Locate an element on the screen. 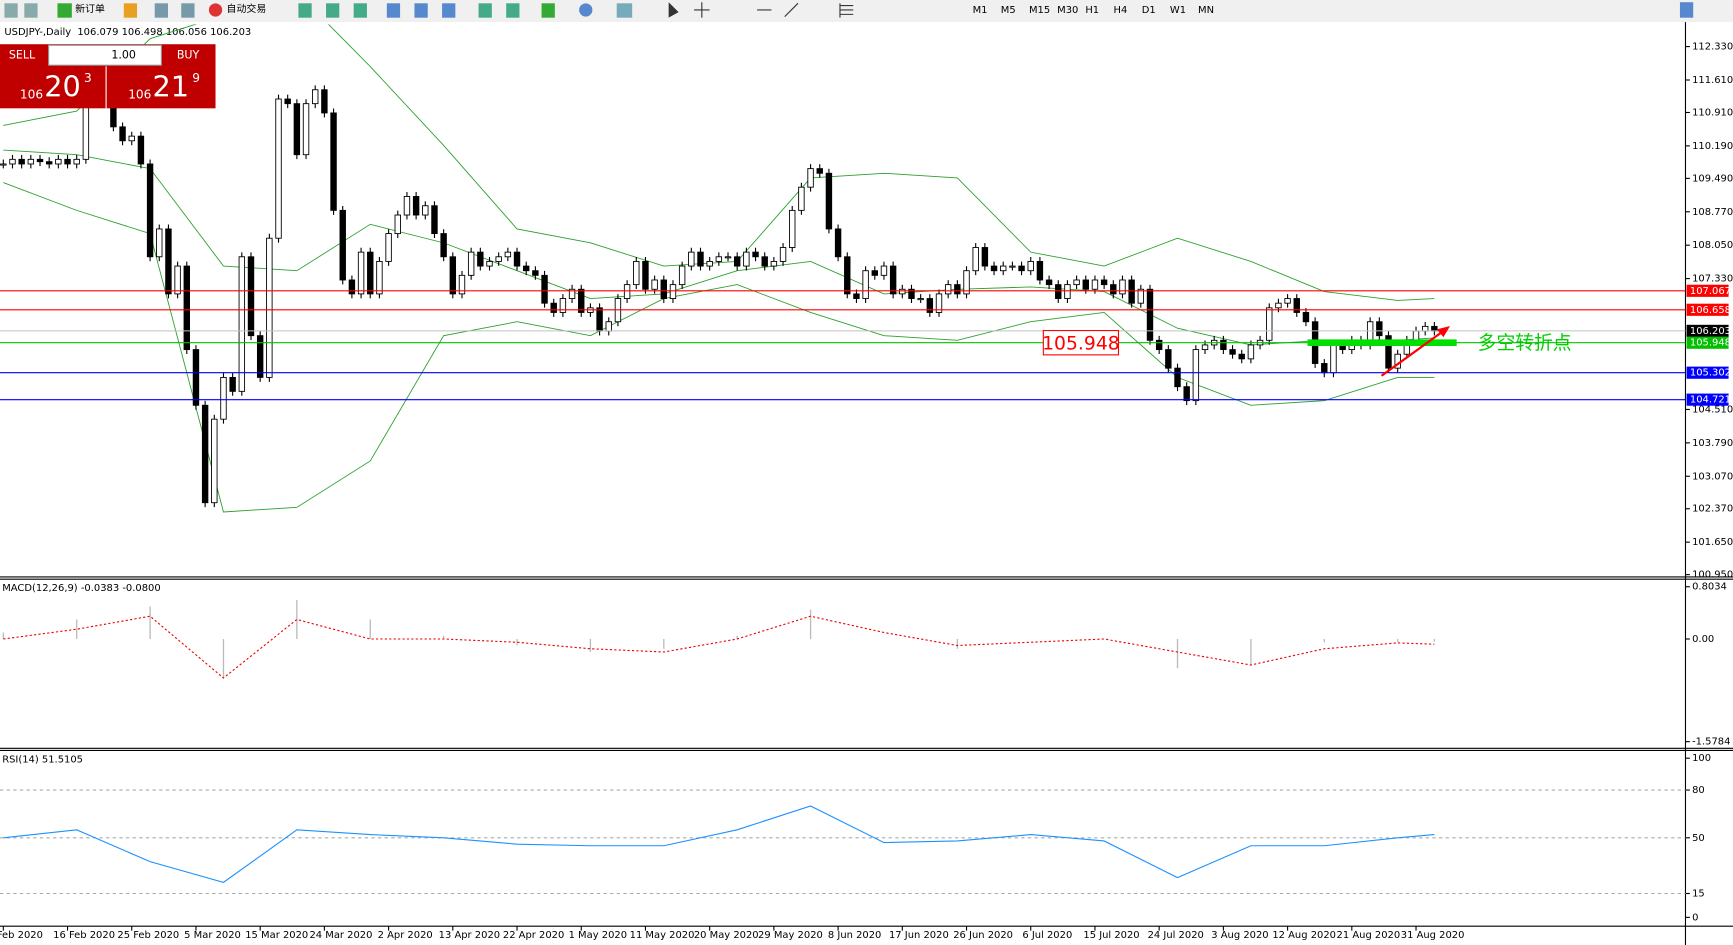 The height and width of the screenshot is (945, 1733). y-tick-label: 100.950 is located at coordinates (1712, 575).